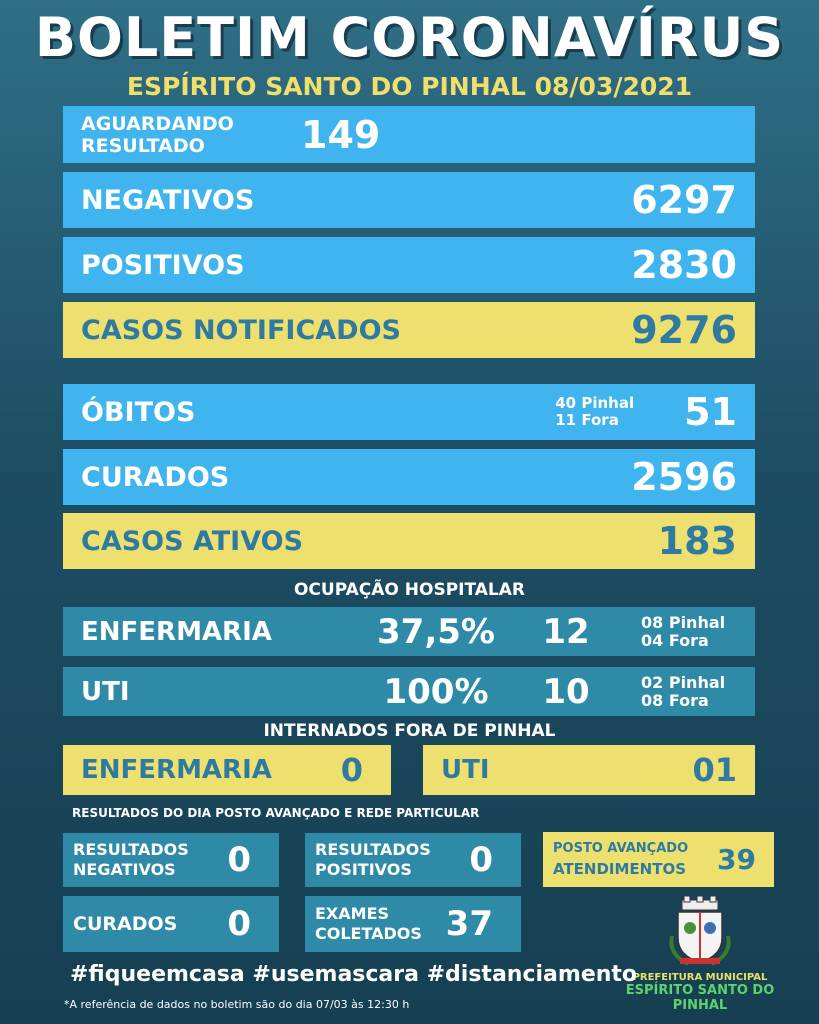  What do you see at coordinates (700, 977) in the screenshot?
I see `logo-line1: PREFEITURA MUNICIPAL` at bounding box center [700, 977].